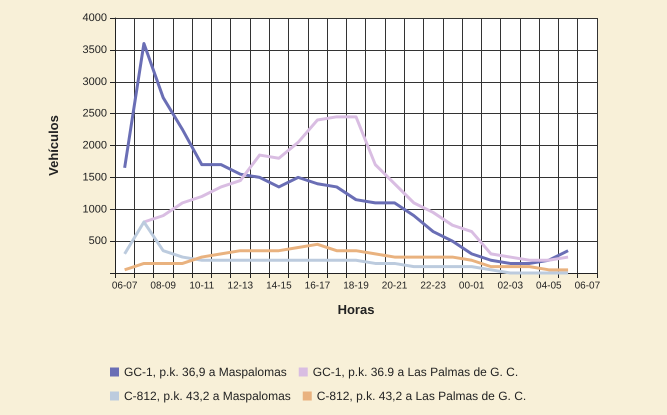  I want to click on y-axis-title: Vehículos, so click(53, 145).